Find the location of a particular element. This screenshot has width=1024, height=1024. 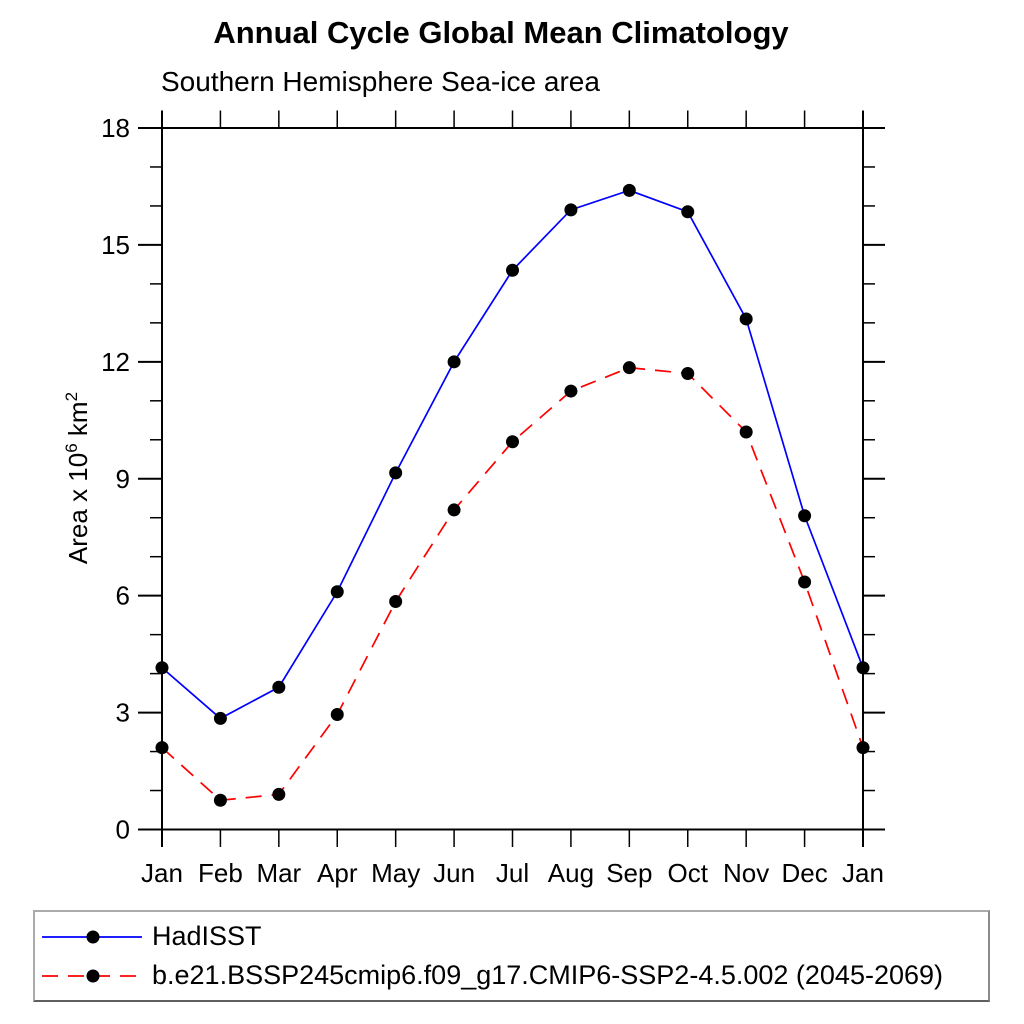

y-tick-label: 18 is located at coordinates (115, 128).